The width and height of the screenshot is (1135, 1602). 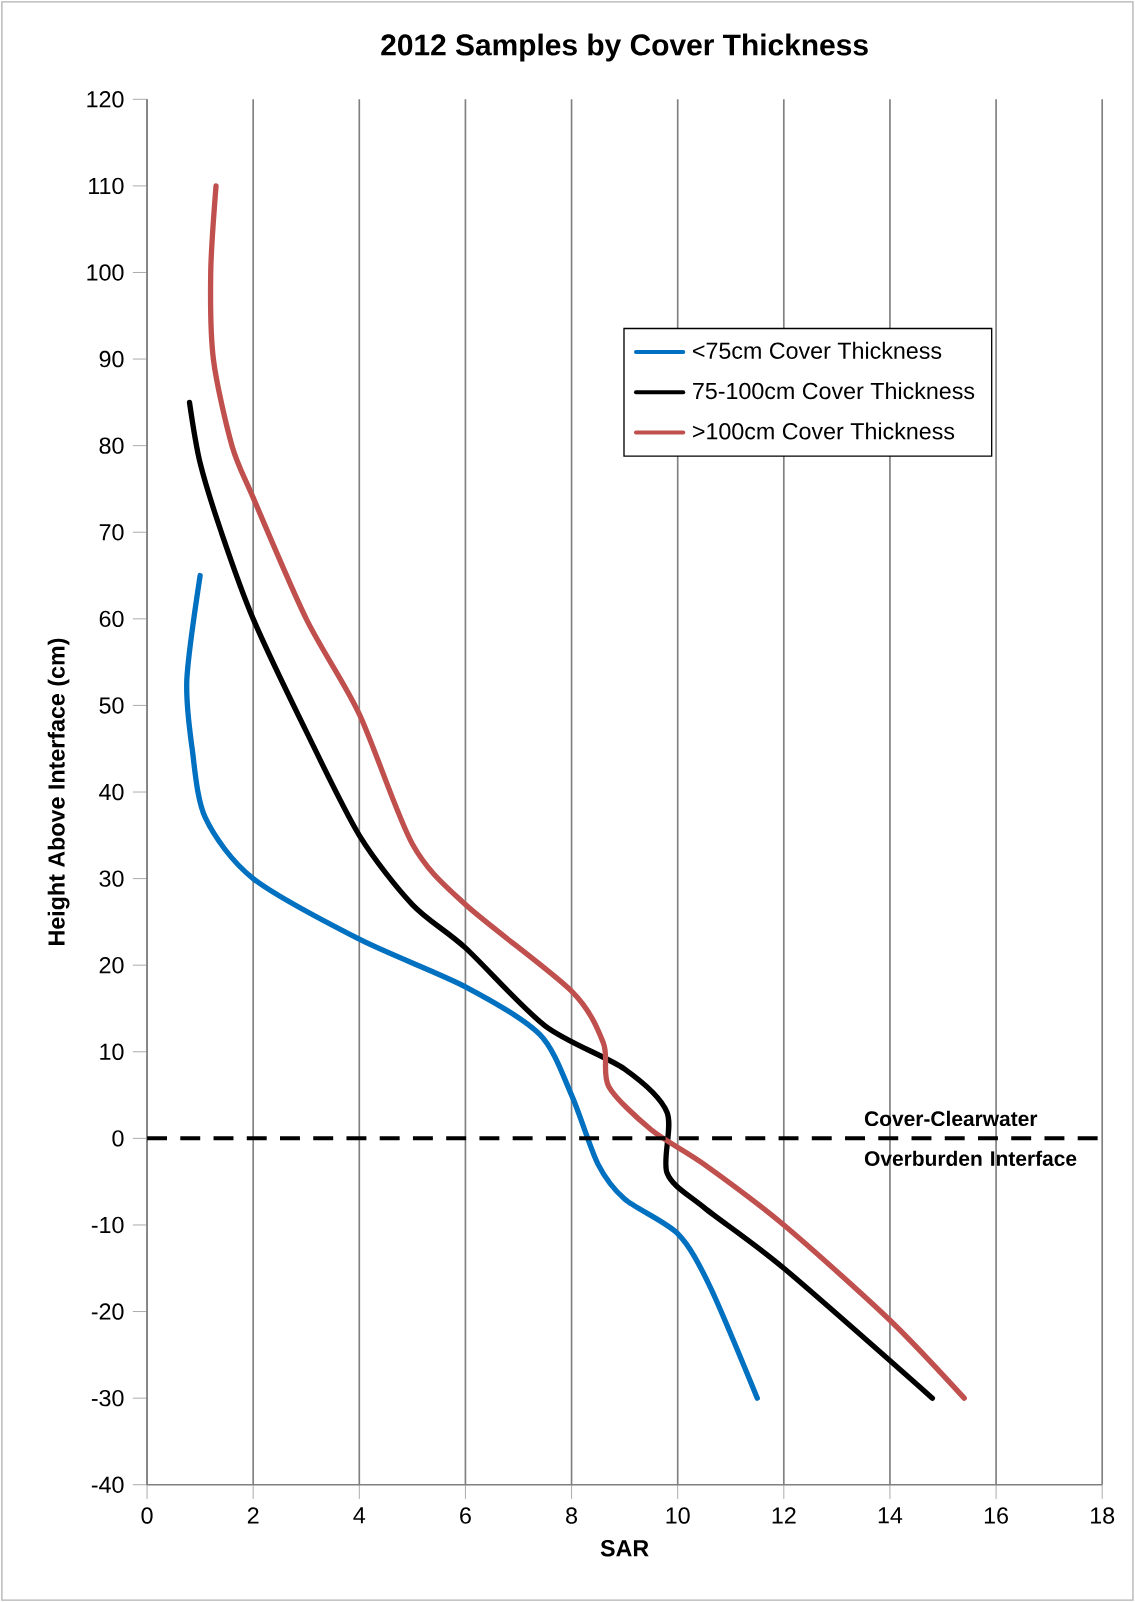 I want to click on y-tick-label: -40, so click(x=107, y=1484).